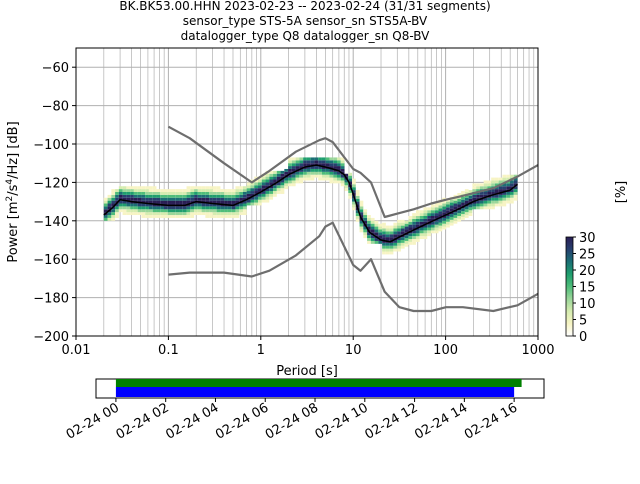  Describe the element at coordinates (143, 421) in the screenshot. I see `timeline-tick-label: 02-24 02` at that location.